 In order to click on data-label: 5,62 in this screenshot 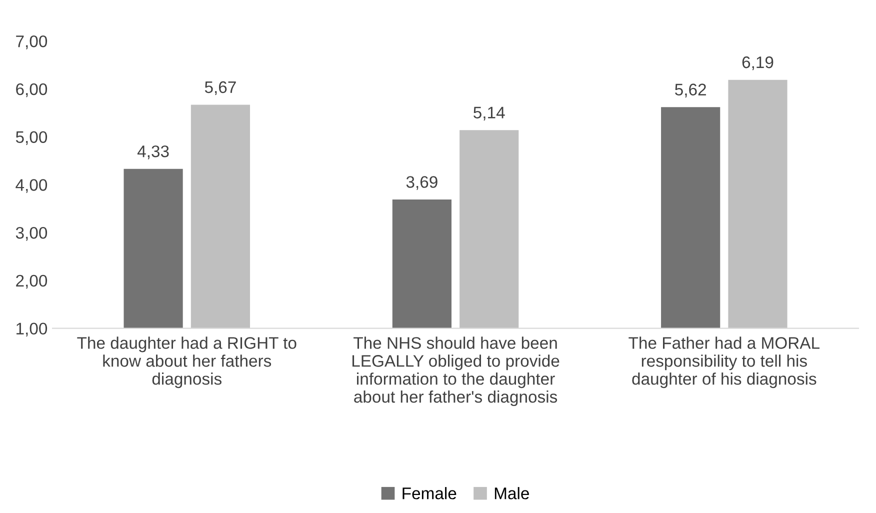, I will do `click(690, 91)`.